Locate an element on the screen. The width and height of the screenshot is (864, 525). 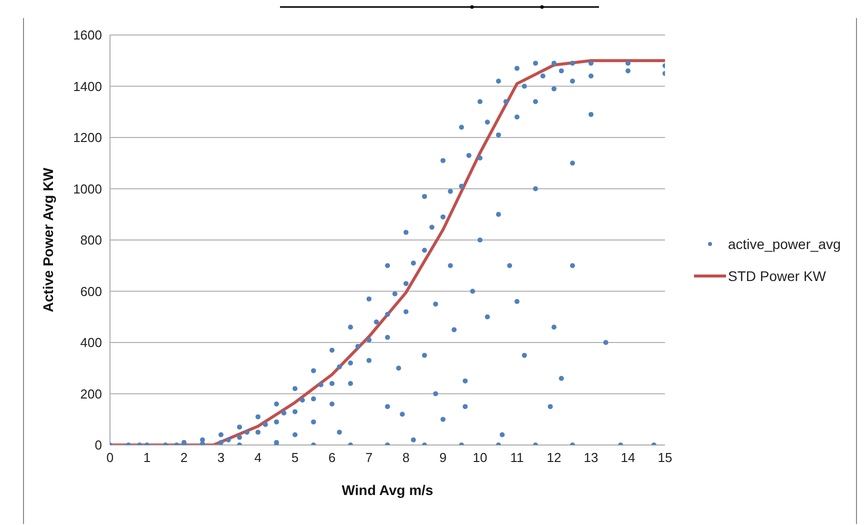
x-tick-label: 10 is located at coordinates (480, 458).